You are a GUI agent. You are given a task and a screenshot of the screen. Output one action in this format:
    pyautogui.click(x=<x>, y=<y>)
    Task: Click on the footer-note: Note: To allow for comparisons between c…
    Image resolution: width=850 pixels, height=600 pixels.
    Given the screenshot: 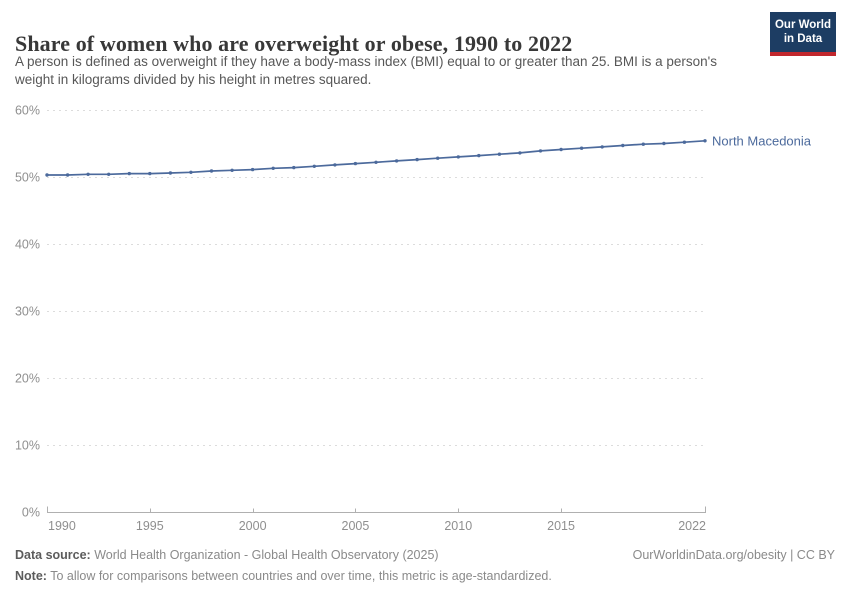 What is the action you would take?
    pyautogui.click(x=283, y=576)
    